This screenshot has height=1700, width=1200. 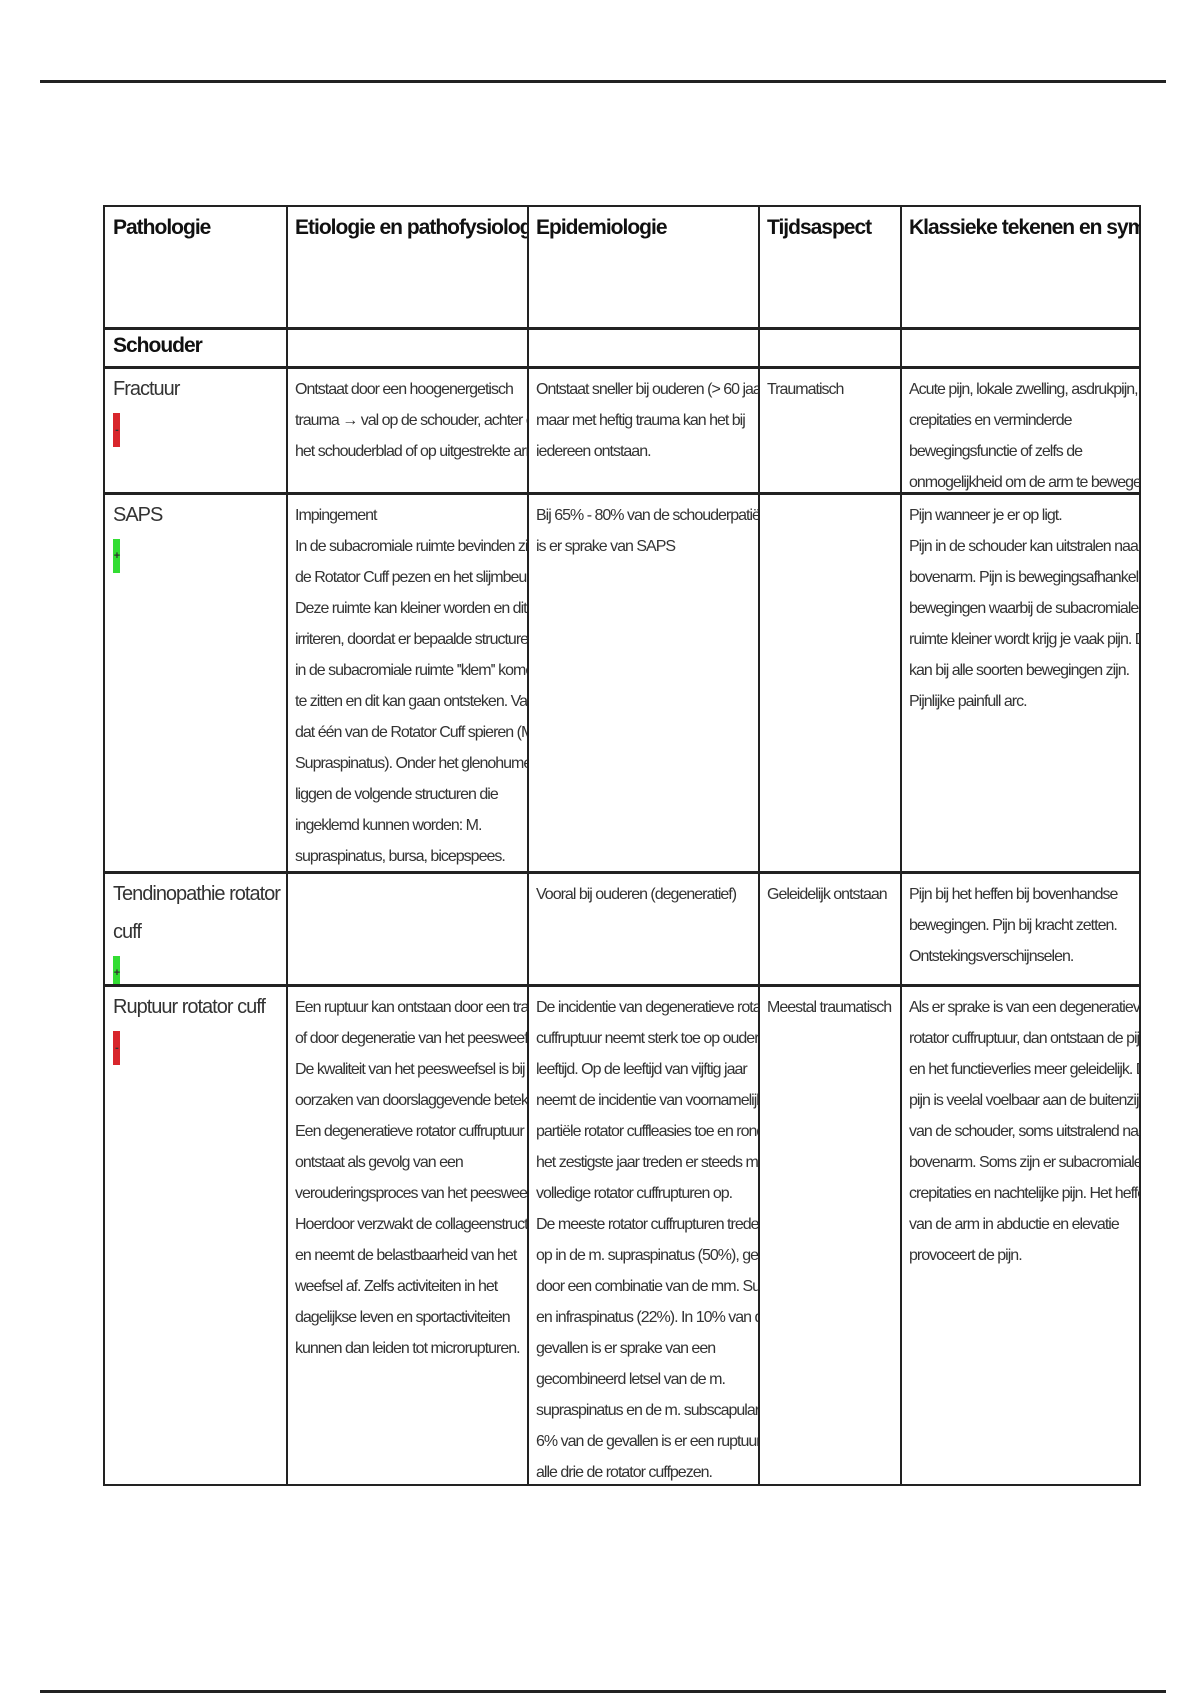 I want to click on cell-text-line: cuffruptuur neemt sterk toe op oudere, so click(x=647, y=1038).